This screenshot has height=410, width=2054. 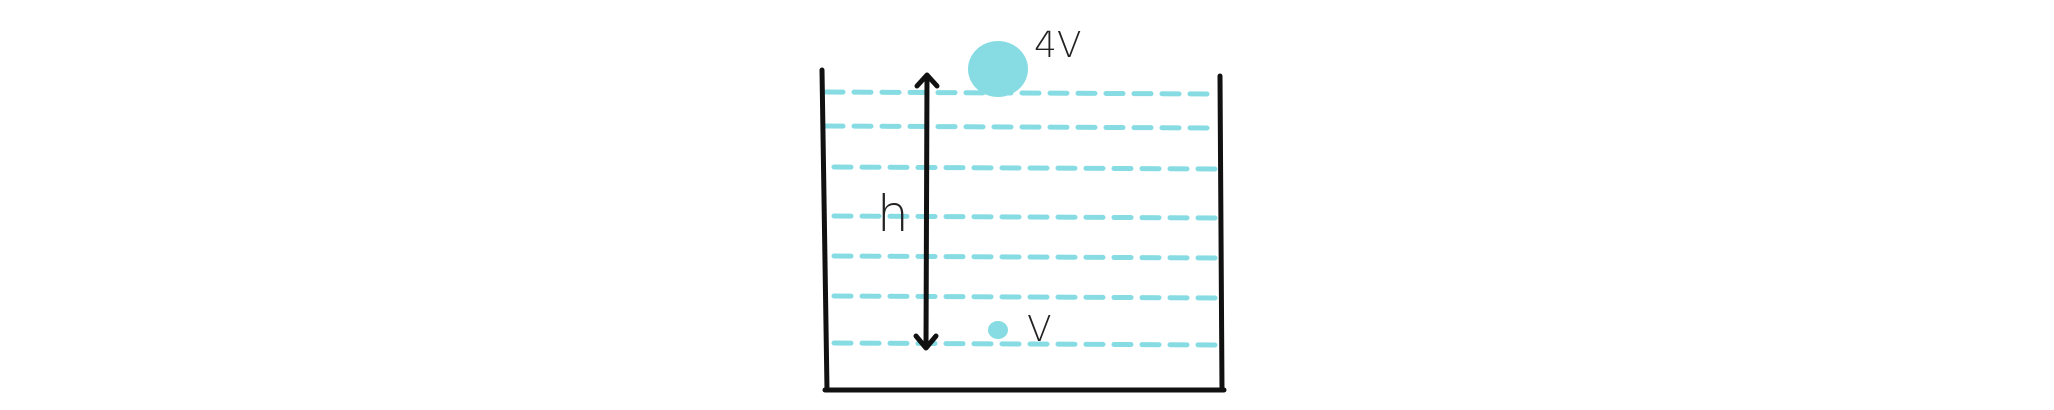 I want to click on bottom-bubble, so click(x=998, y=330).